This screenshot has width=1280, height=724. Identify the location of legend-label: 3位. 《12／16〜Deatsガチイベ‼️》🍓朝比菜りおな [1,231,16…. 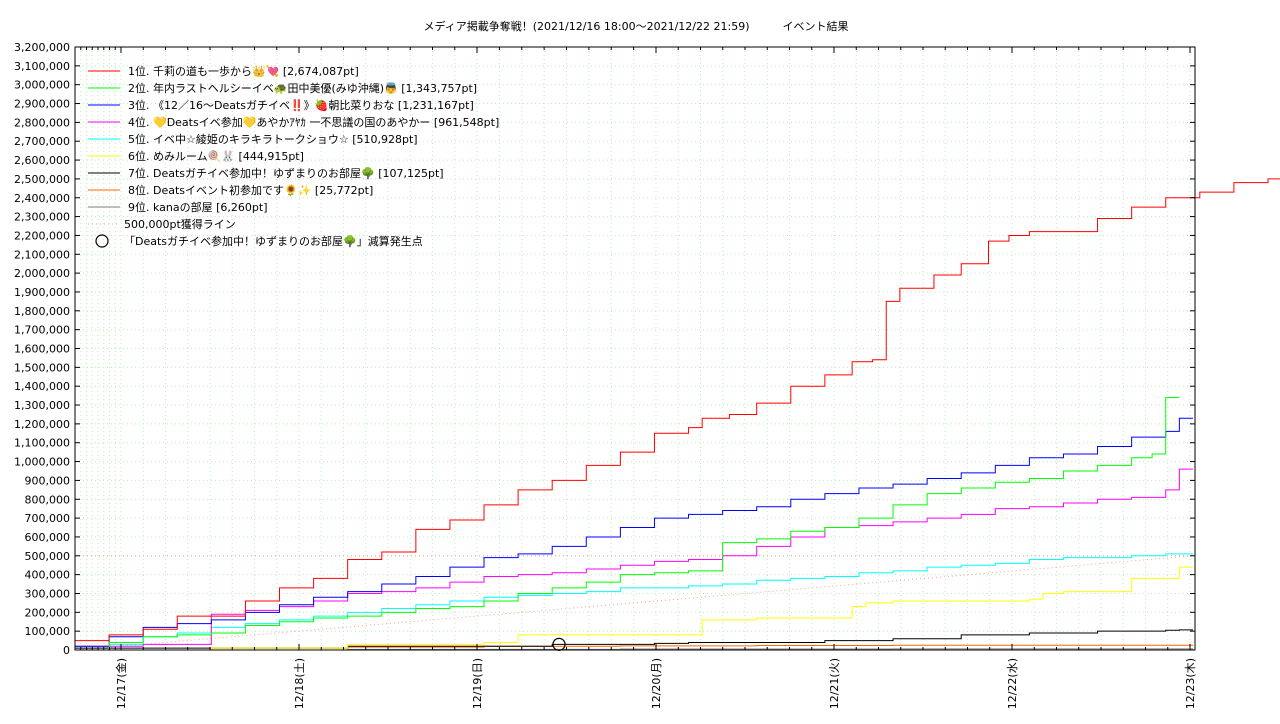
(301, 105).